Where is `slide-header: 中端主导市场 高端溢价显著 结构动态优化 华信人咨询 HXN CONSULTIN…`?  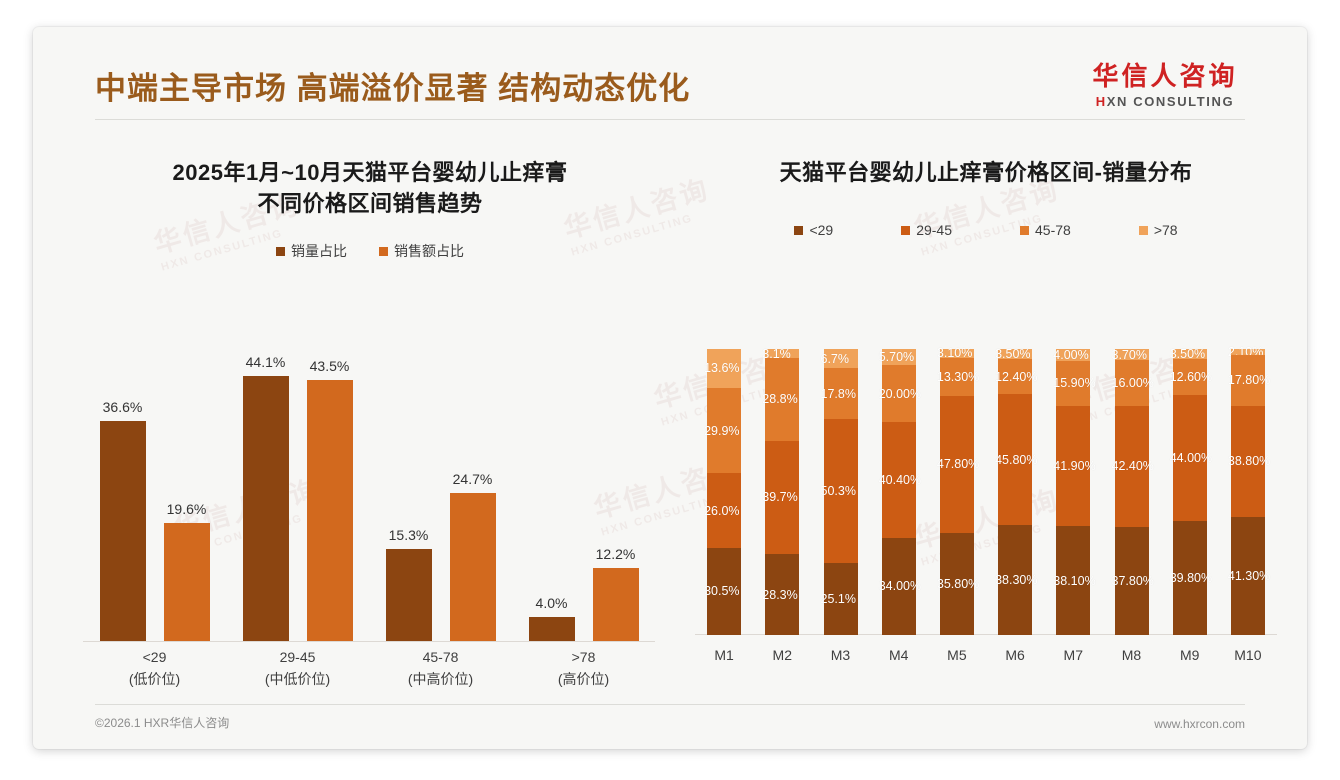
slide-header: 中端主导市场 高端溢价显著 结构动态优化 华信人咨询 HXN CONSULTIN… is located at coordinates (670, 101).